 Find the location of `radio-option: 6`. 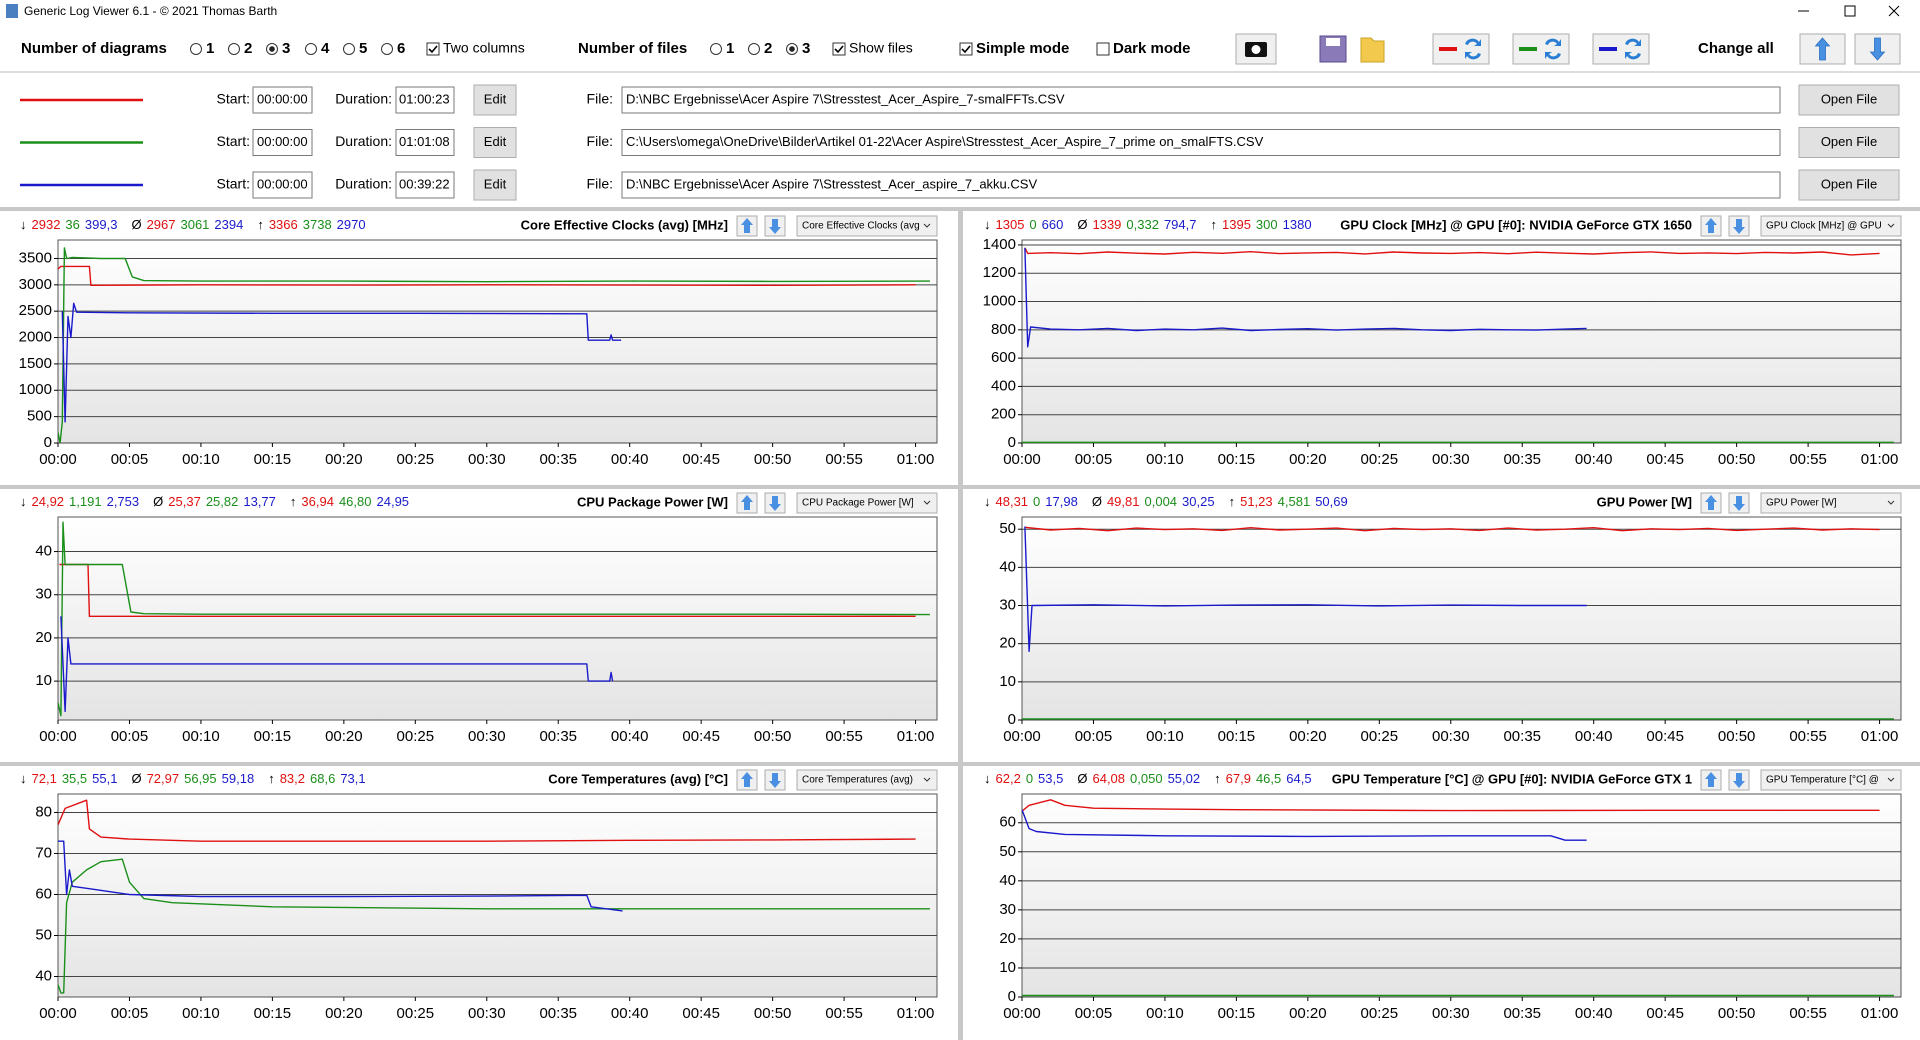

radio-option: 6 is located at coordinates (393, 48).